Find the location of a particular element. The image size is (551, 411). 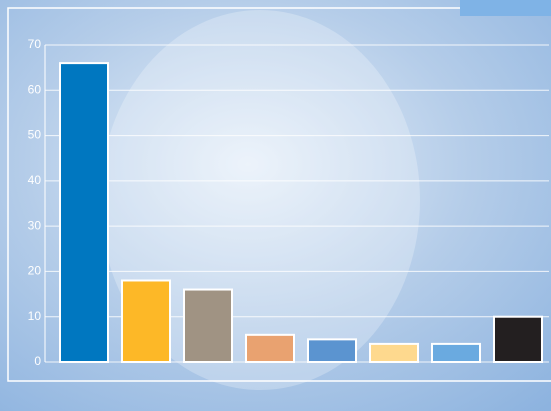

y-tick-label: 10 is located at coordinates (35, 316).